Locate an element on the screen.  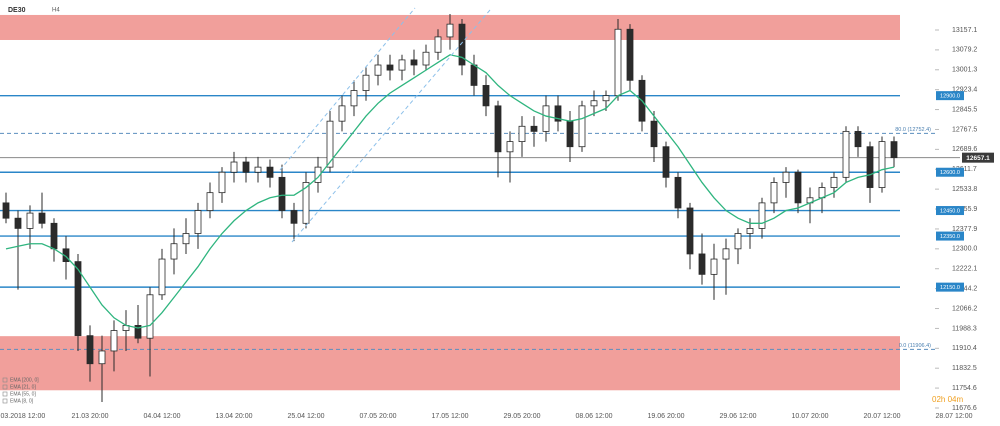
y-tick-label: 12689.6 is located at coordinates (964, 149).